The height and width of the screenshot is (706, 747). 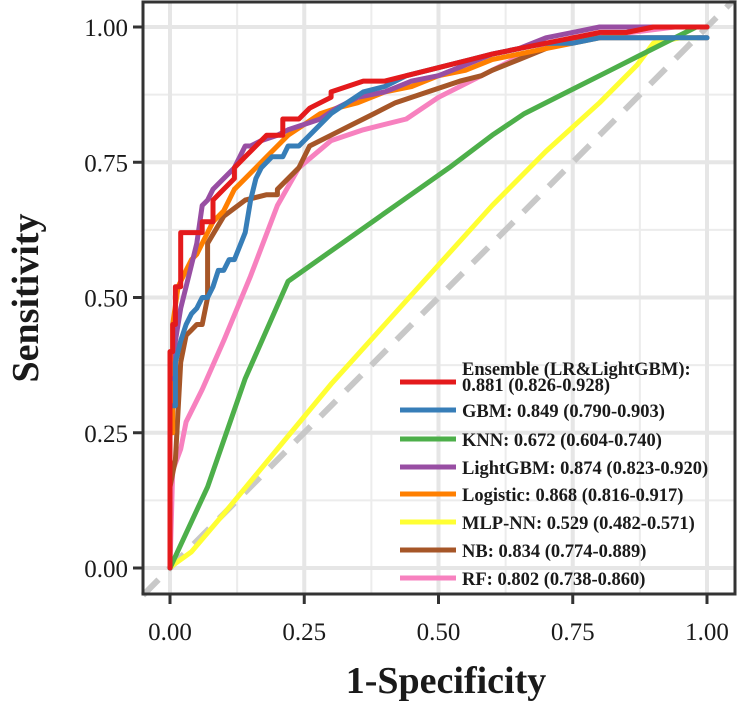 What do you see at coordinates (536, 386) in the screenshot?
I see `legend-label-0-line2: 0.881 (0.826-0.928)` at bounding box center [536, 386].